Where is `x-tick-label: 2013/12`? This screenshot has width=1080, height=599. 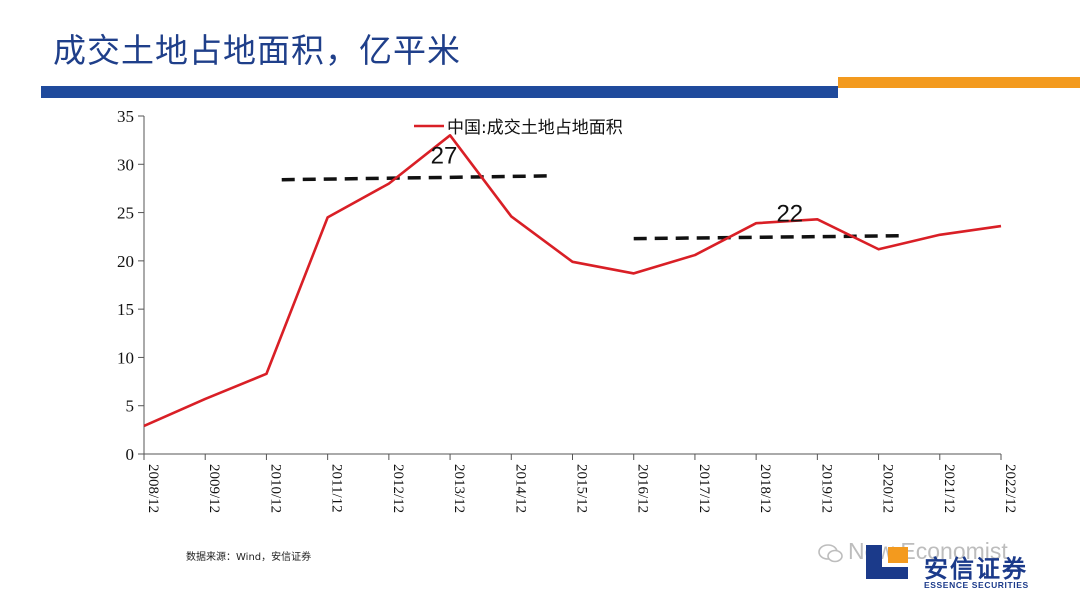 x-tick-label: 2013/12 is located at coordinates (459, 488).